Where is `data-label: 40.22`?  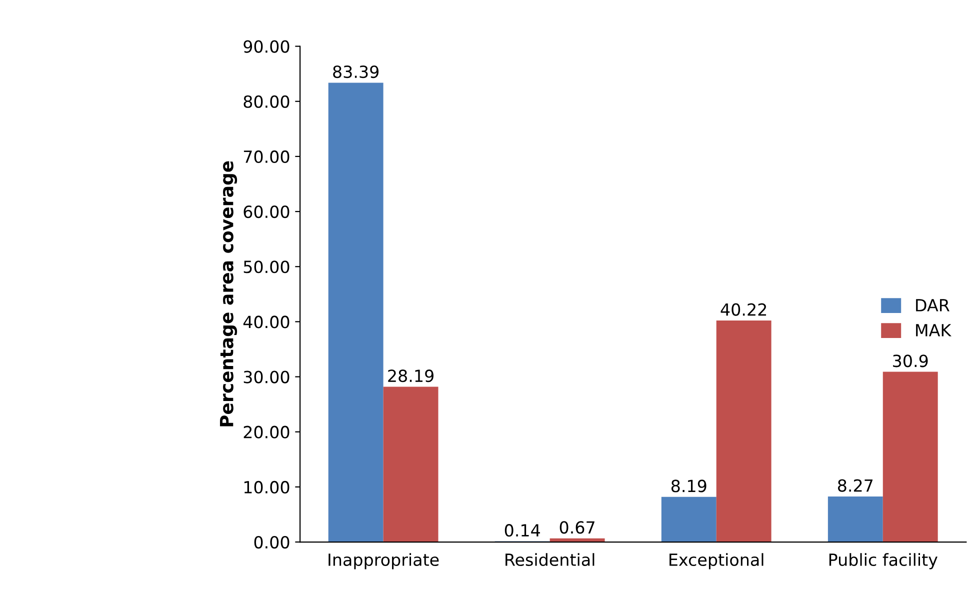
data-label: 40.22 is located at coordinates (743, 309).